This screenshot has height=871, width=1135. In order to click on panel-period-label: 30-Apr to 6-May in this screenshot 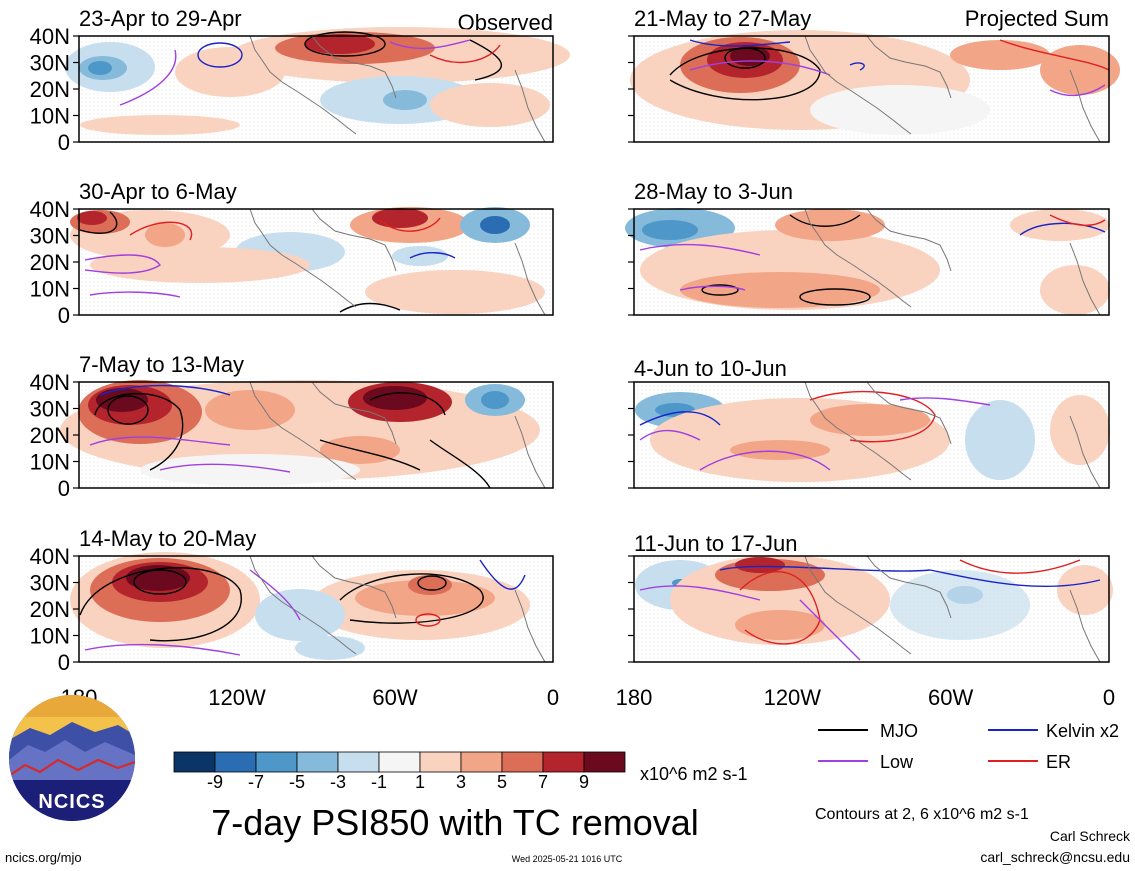, I will do `click(158, 191)`.